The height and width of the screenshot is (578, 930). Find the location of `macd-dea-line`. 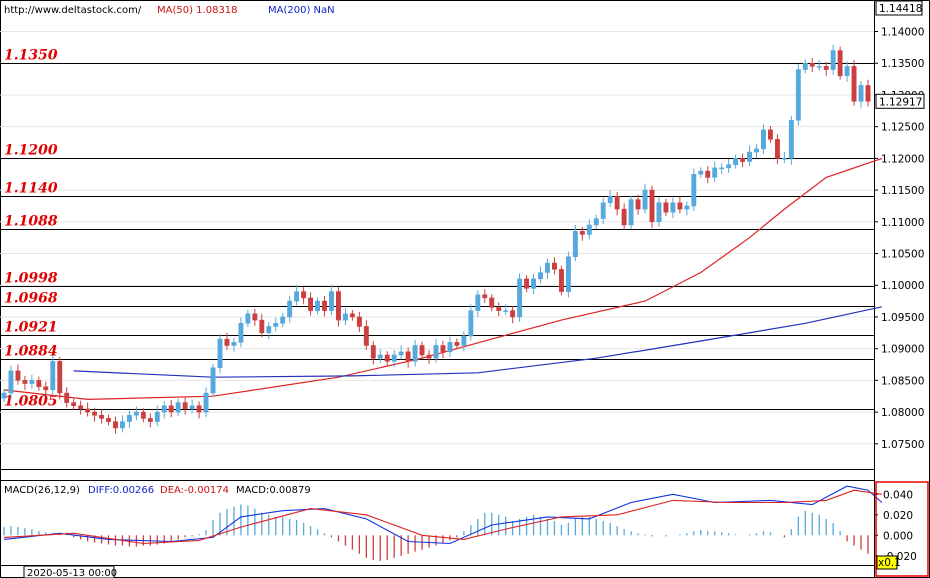

macd-dea-line is located at coordinates (442, 517).